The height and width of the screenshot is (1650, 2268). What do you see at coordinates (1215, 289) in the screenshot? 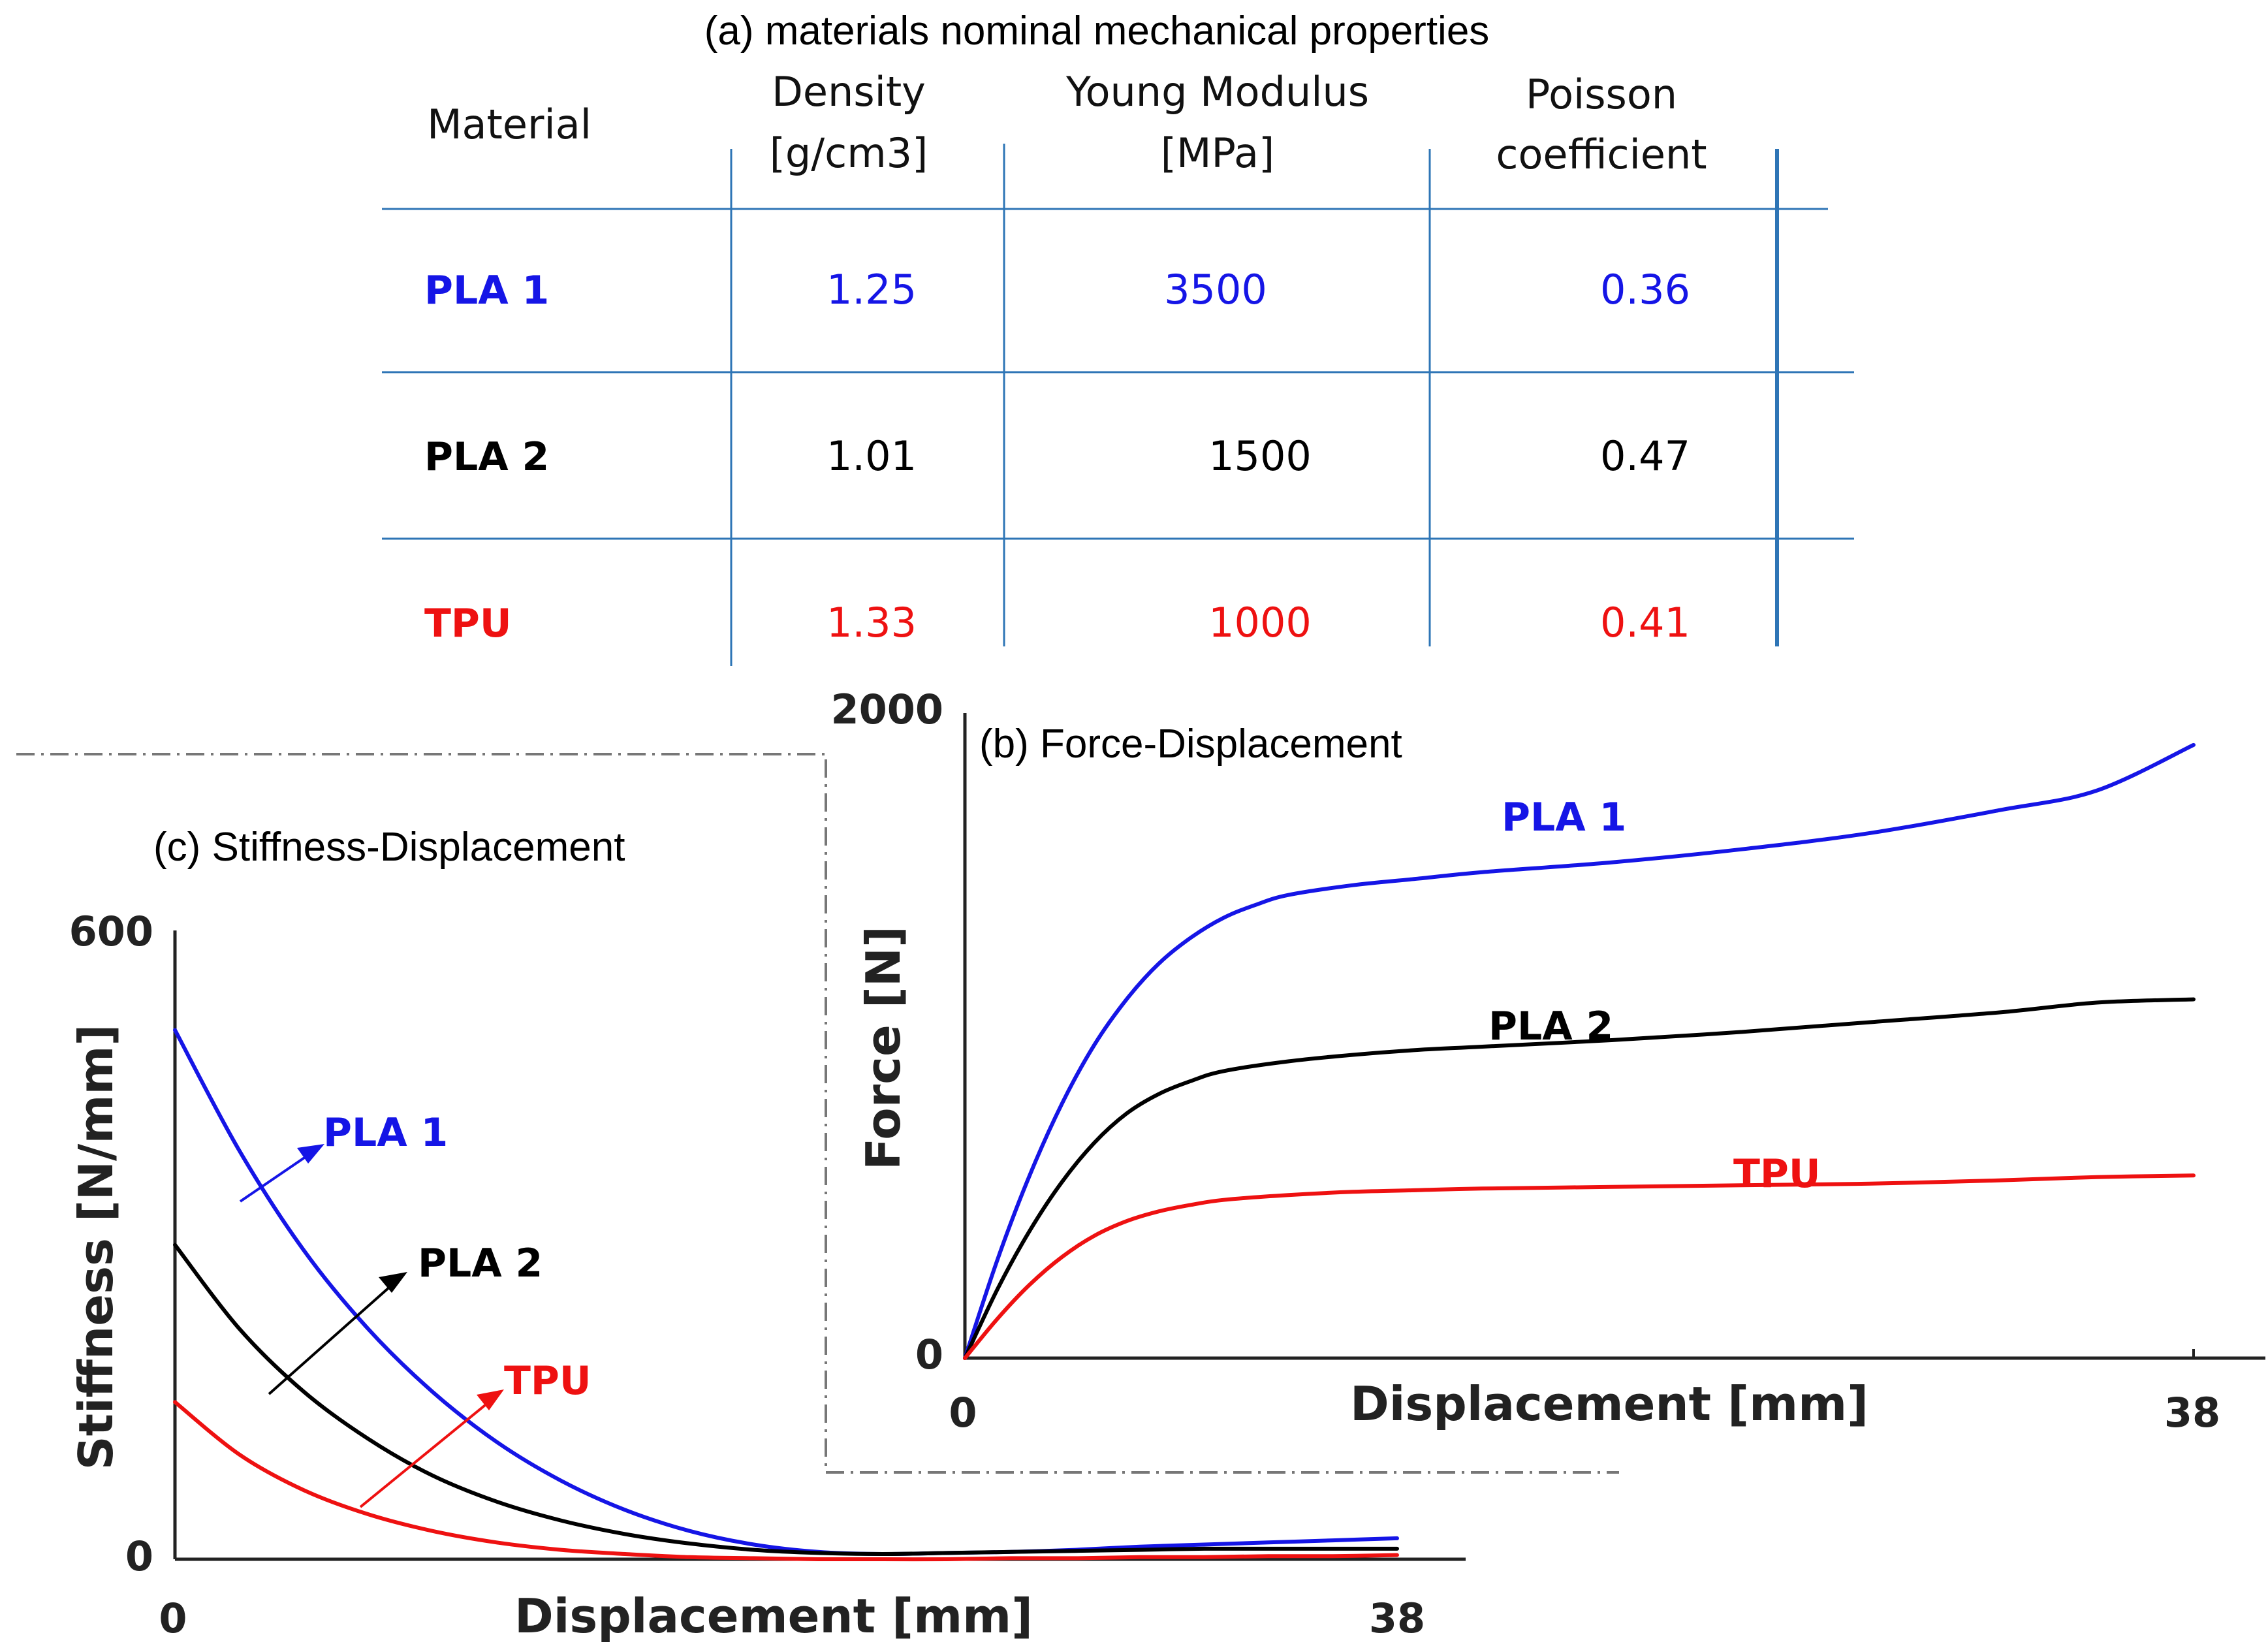
I see `row-pla1-young: 3500` at bounding box center [1215, 289].